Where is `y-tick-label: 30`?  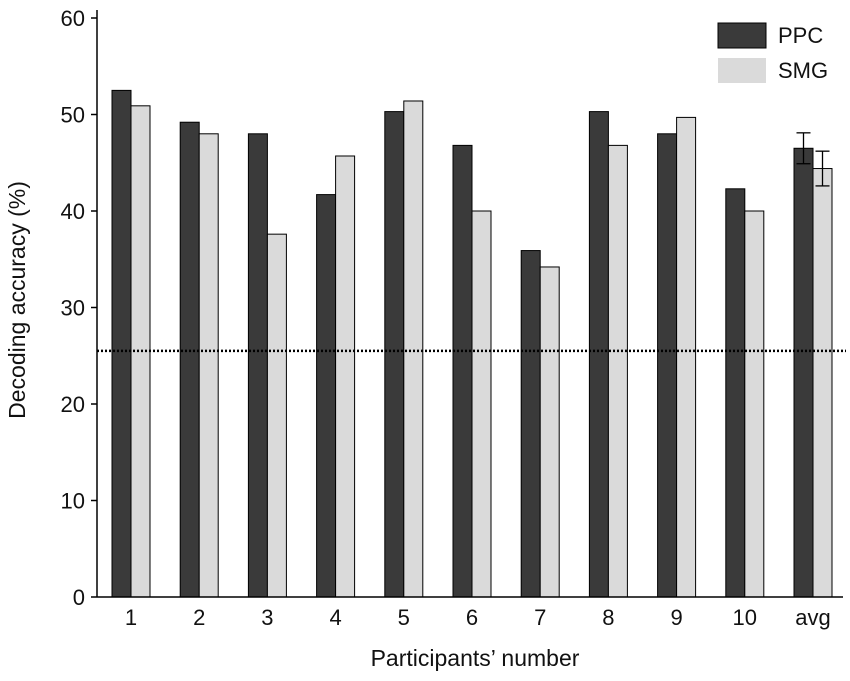
y-tick-label: 30 is located at coordinates (73, 308).